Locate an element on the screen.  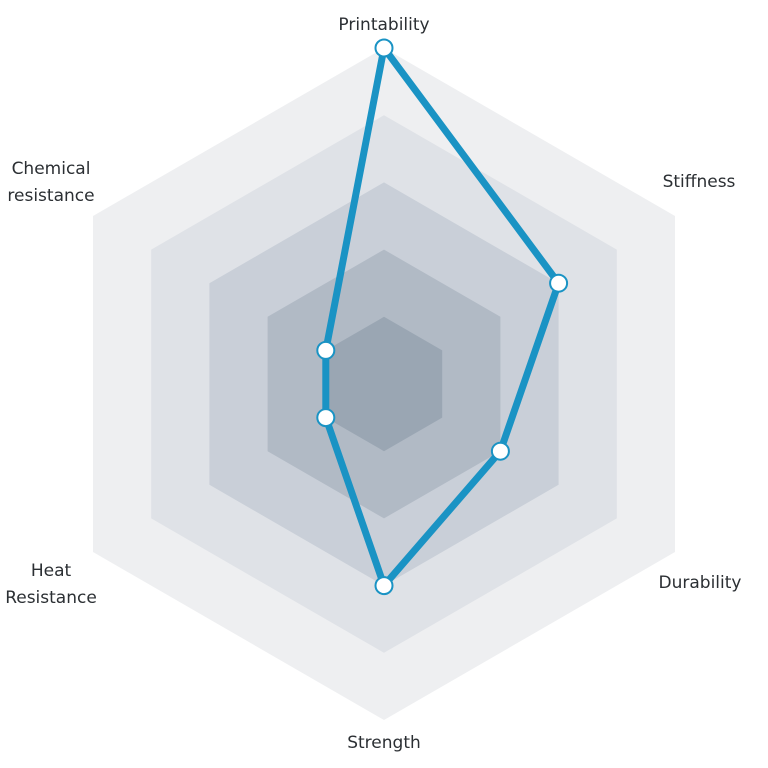
axis-label-1: Stiffness is located at coordinates (699, 182).